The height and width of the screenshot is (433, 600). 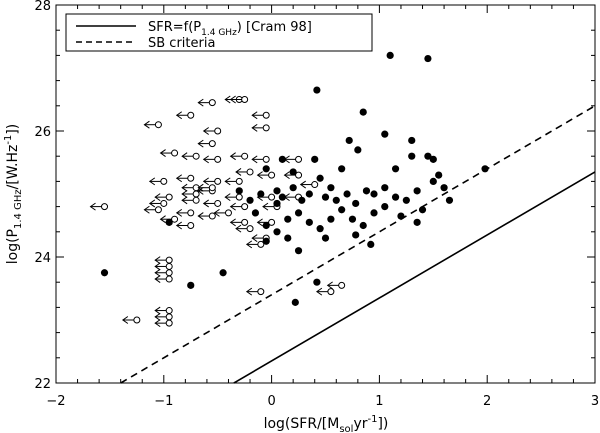 I want to click on y-tick-label: 26, so click(x=42, y=132).